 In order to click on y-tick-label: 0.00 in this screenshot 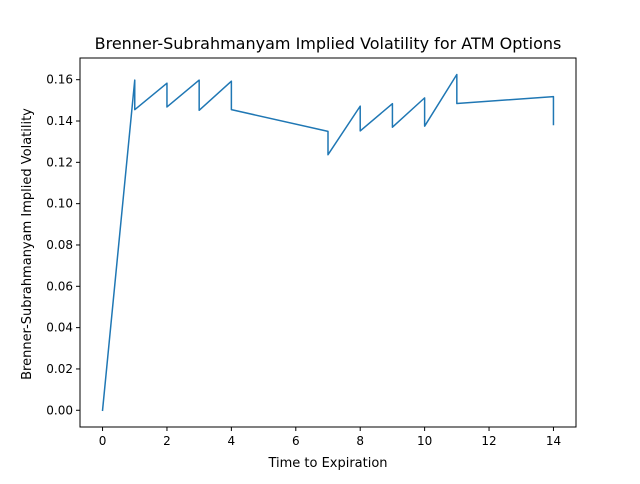, I will do `click(59, 410)`.